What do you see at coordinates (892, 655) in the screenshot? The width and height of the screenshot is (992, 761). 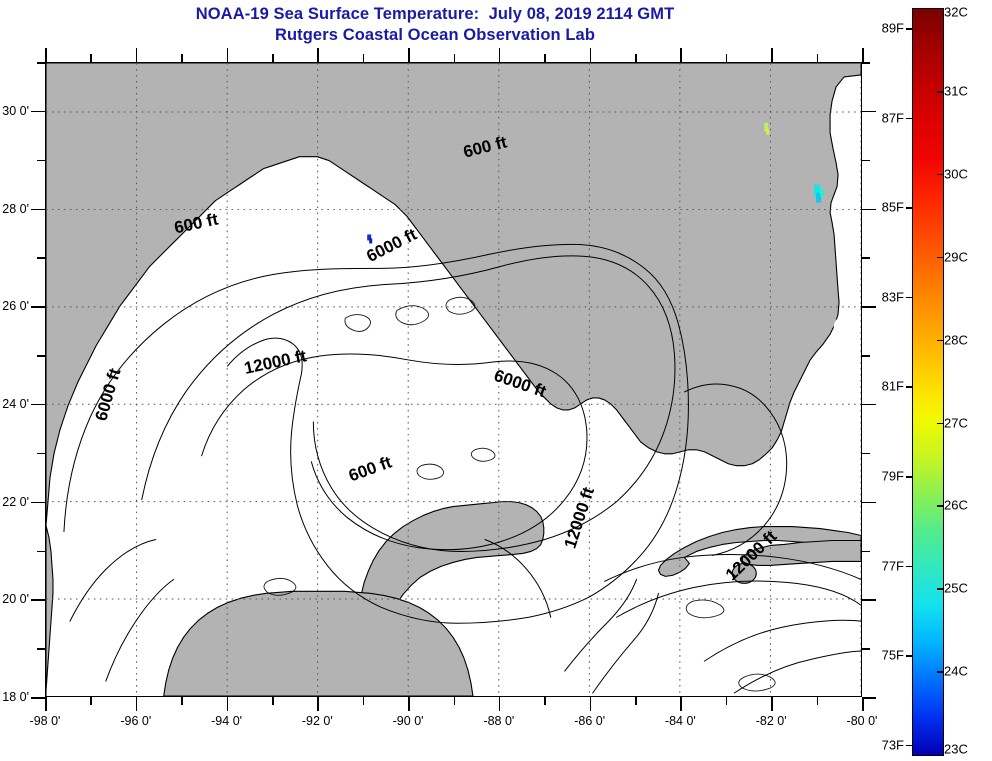 I see `colorbar-f-label: 75F` at bounding box center [892, 655].